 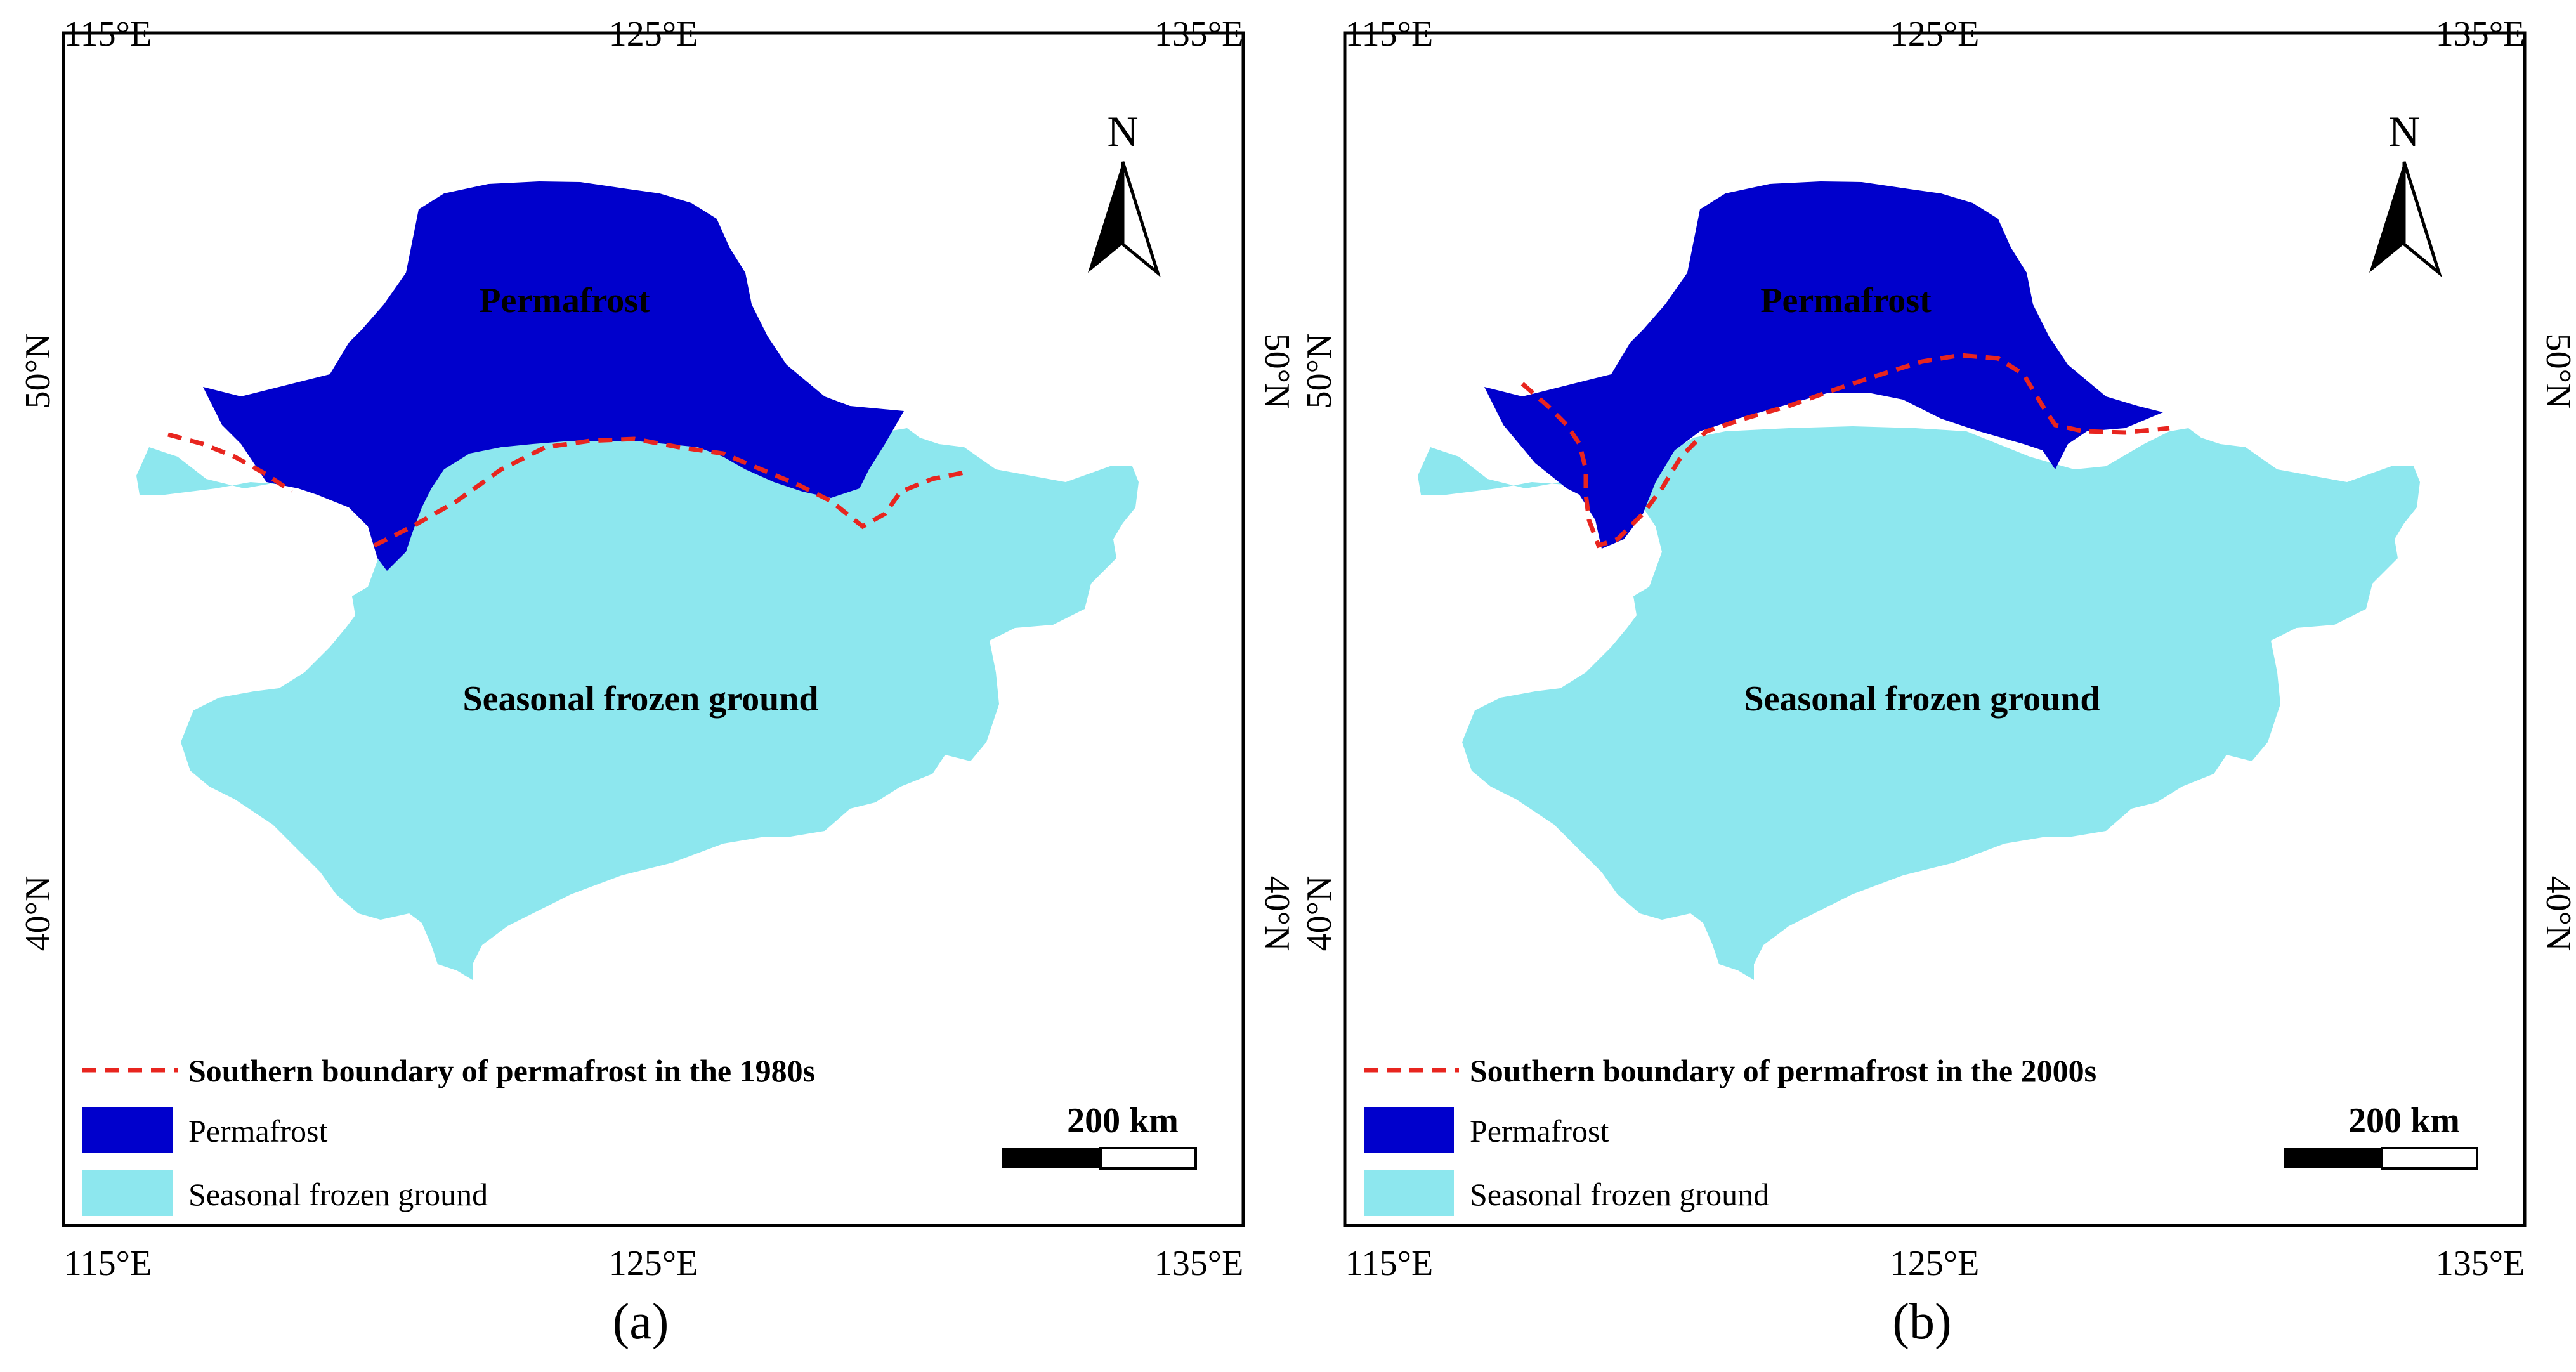 I want to click on panel-caption: (b), so click(x=1921, y=1322).